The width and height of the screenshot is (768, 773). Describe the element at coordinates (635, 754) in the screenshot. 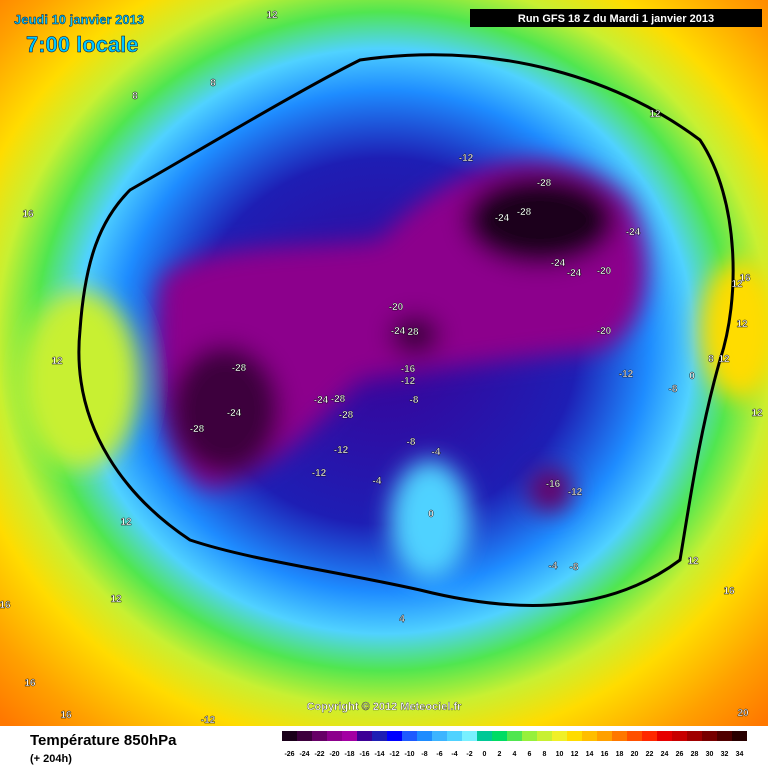

I see `scale-tick-label: 20` at that location.